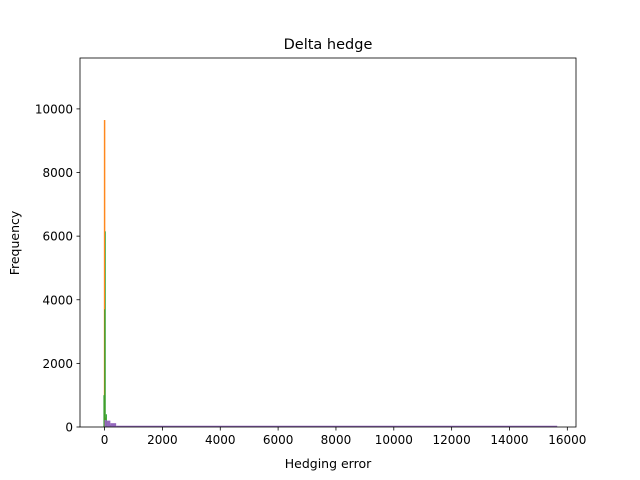 The width and height of the screenshot is (640, 480). Describe the element at coordinates (57, 300) in the screenshot. I see `y-tick-label: 4000` at that location.